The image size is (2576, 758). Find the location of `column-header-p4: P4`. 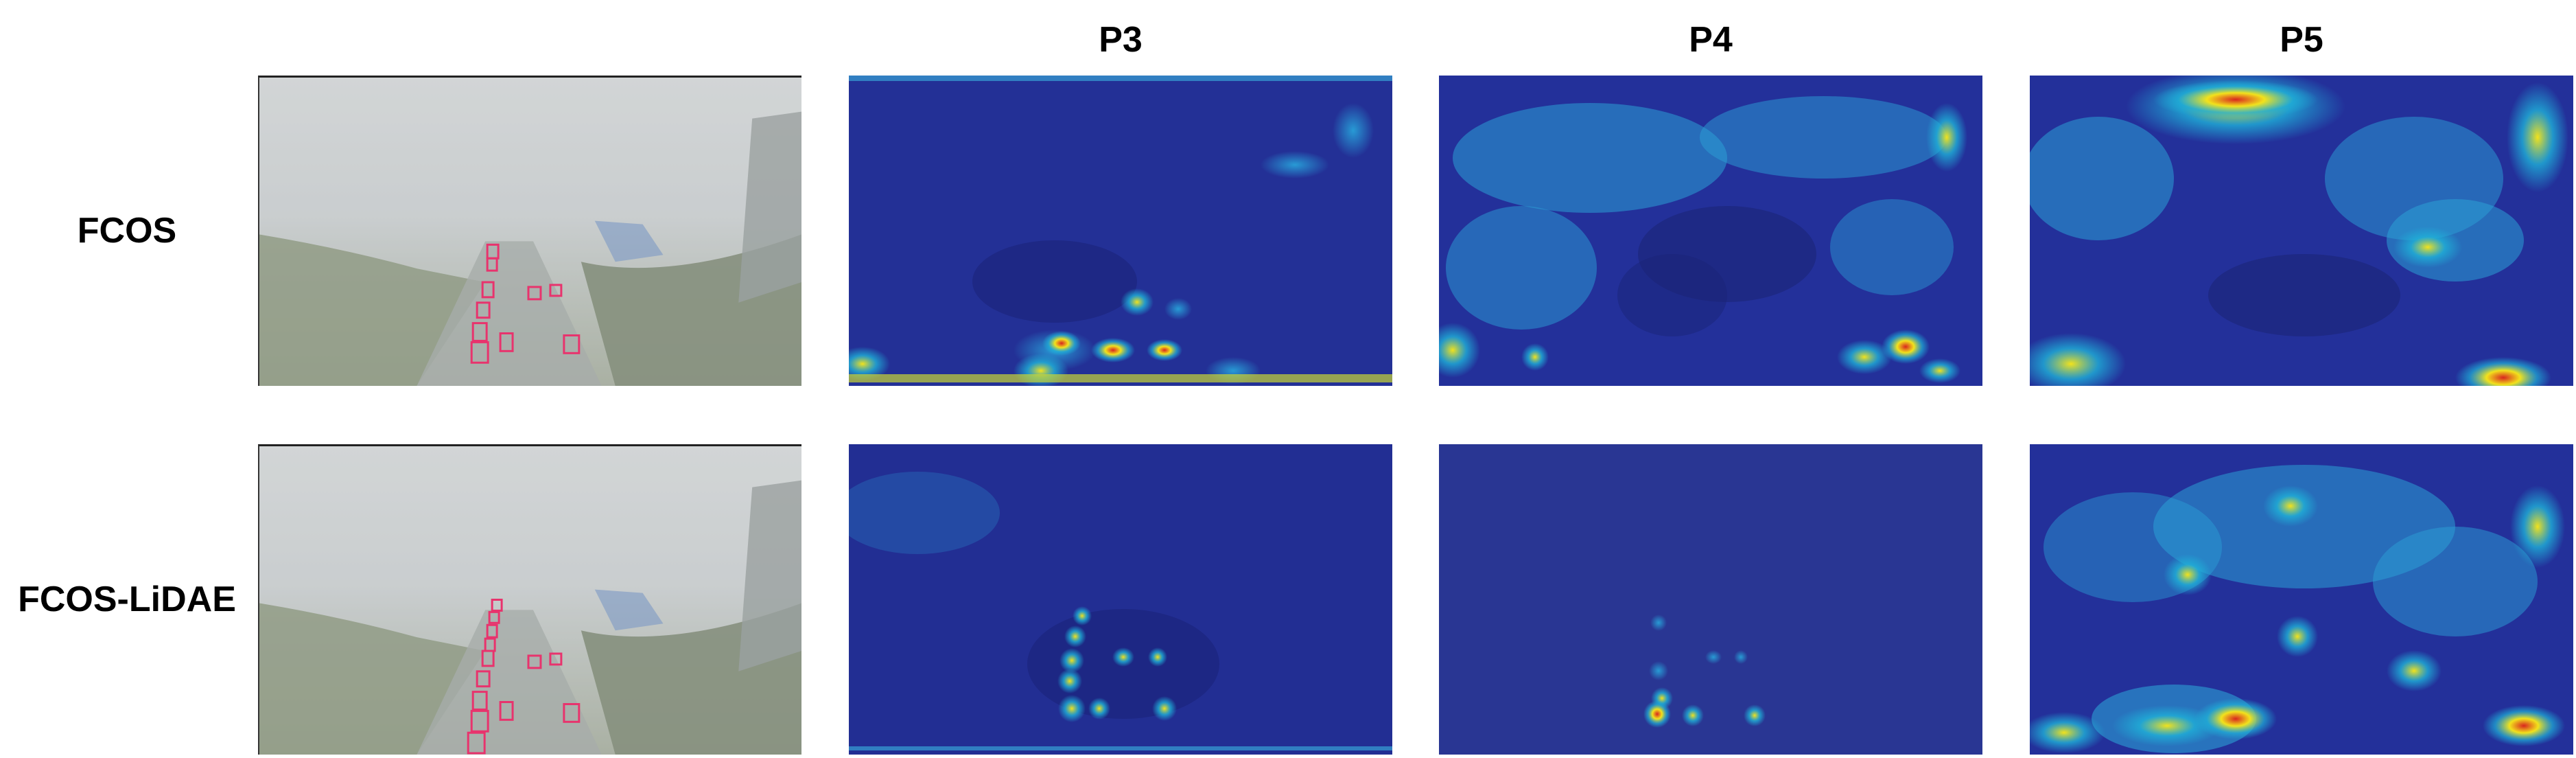

column-header-p4: P4 is located at coordinates (1711, 40).